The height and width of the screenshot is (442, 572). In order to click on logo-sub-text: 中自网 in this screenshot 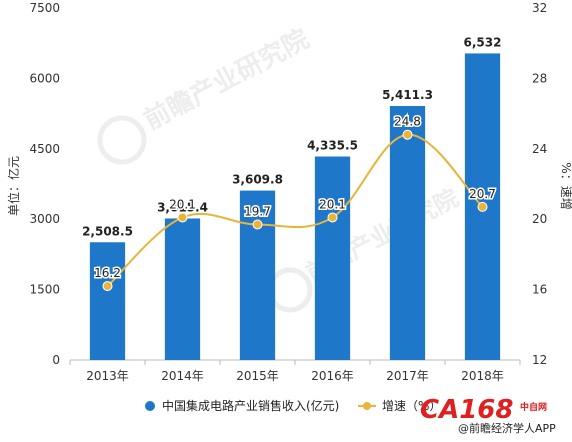, I will do `click(533, 407)`.